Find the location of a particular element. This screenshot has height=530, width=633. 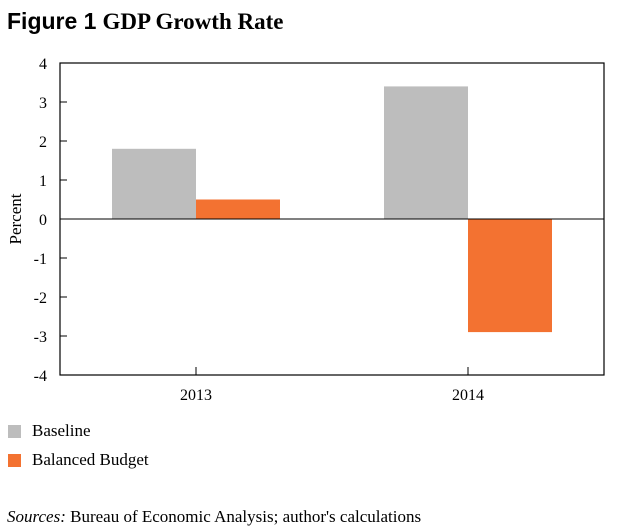

figure-label: Figure 1 is located at coordinates (52, 21).